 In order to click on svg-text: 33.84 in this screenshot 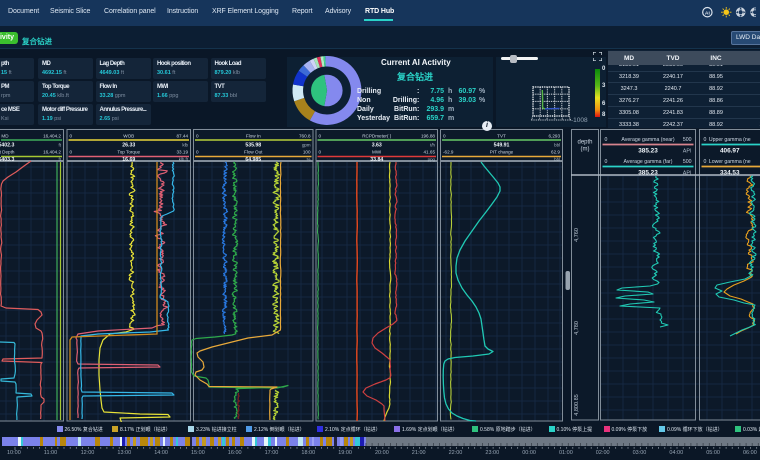, I will do `click(376, 160)`.